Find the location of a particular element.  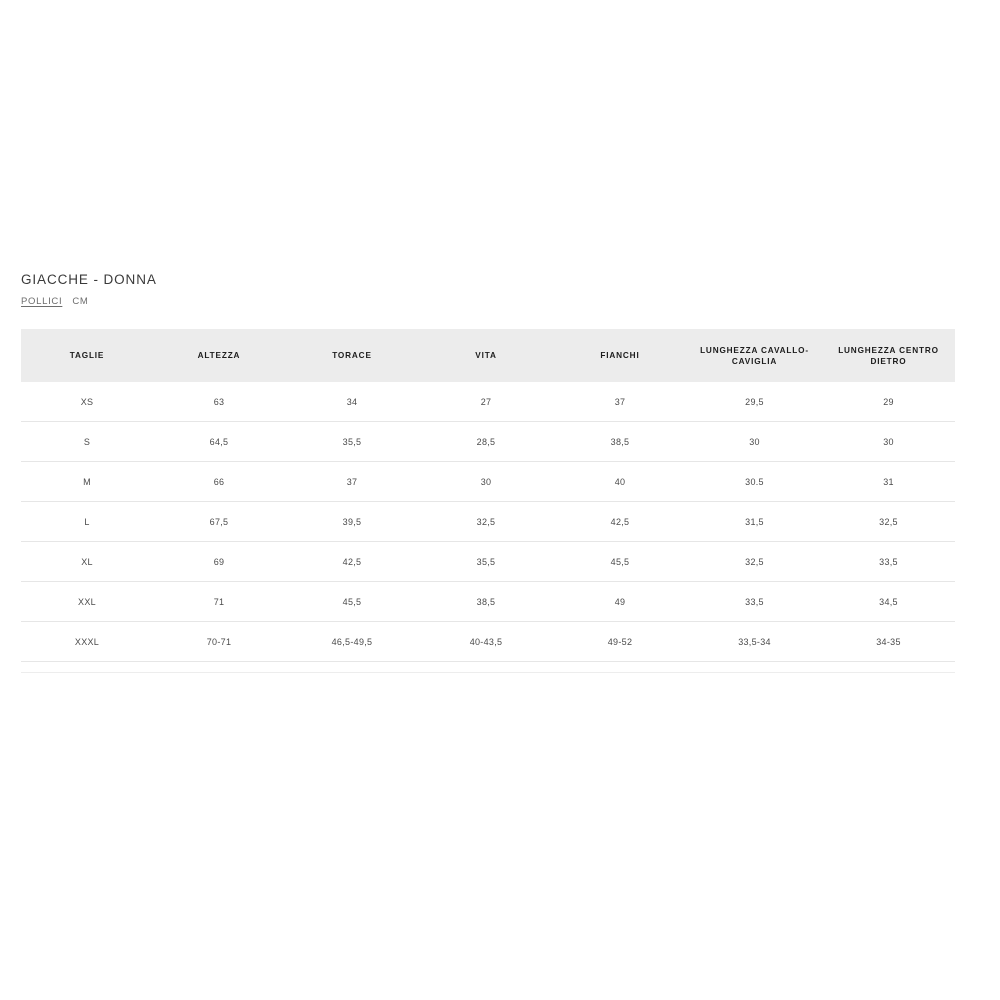

cell-torace: 34 is located at coordinates (352, 402).